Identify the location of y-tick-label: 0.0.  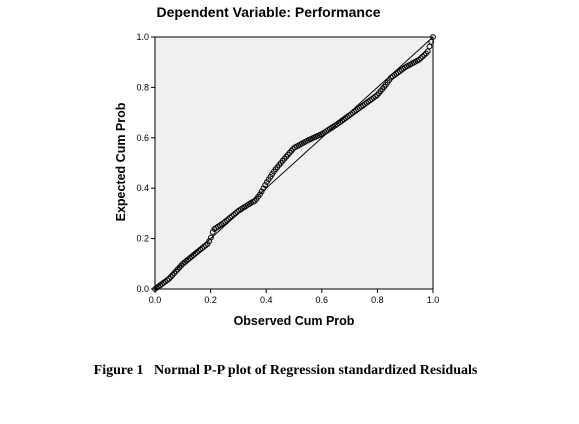
(142, 289).